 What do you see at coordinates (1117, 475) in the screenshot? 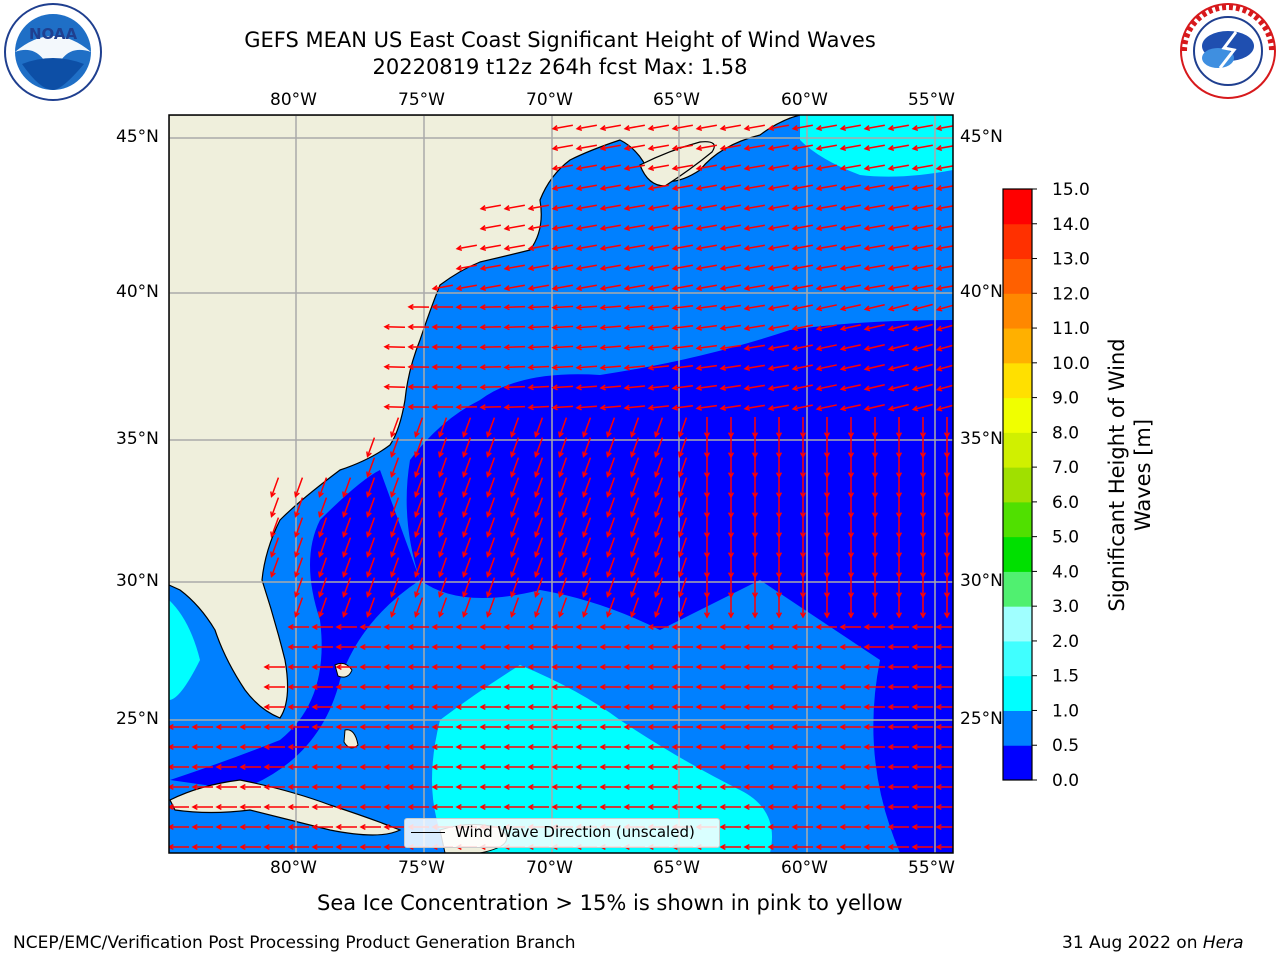
I see `colorbar-label-line1: Significant Height of Wind` at bounding box center [1117, 475].